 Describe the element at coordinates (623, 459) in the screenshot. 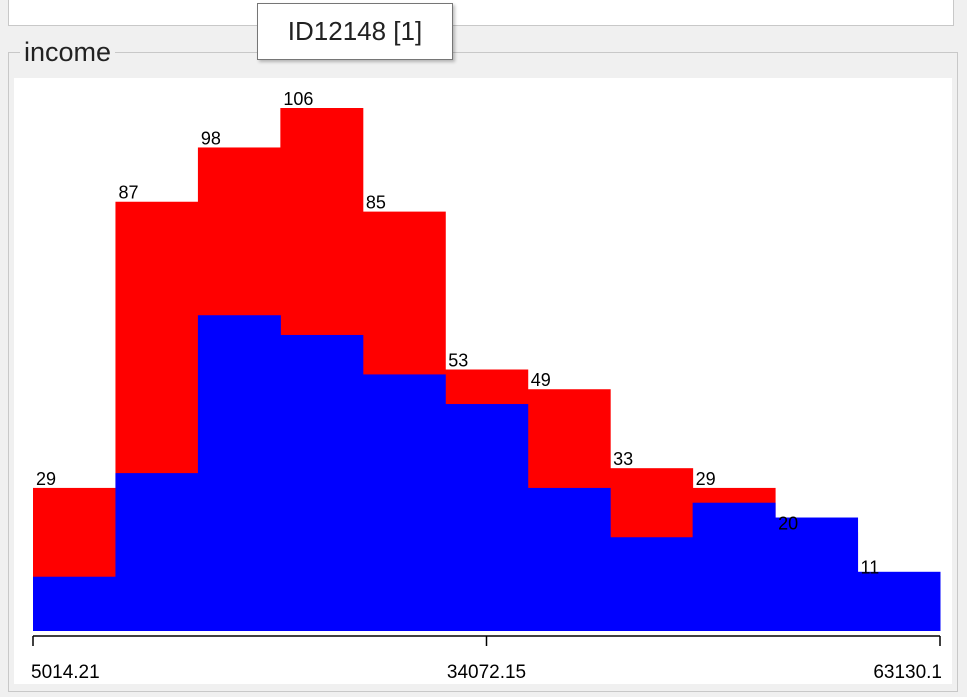

I see `bar-label-7: 33` at that location.